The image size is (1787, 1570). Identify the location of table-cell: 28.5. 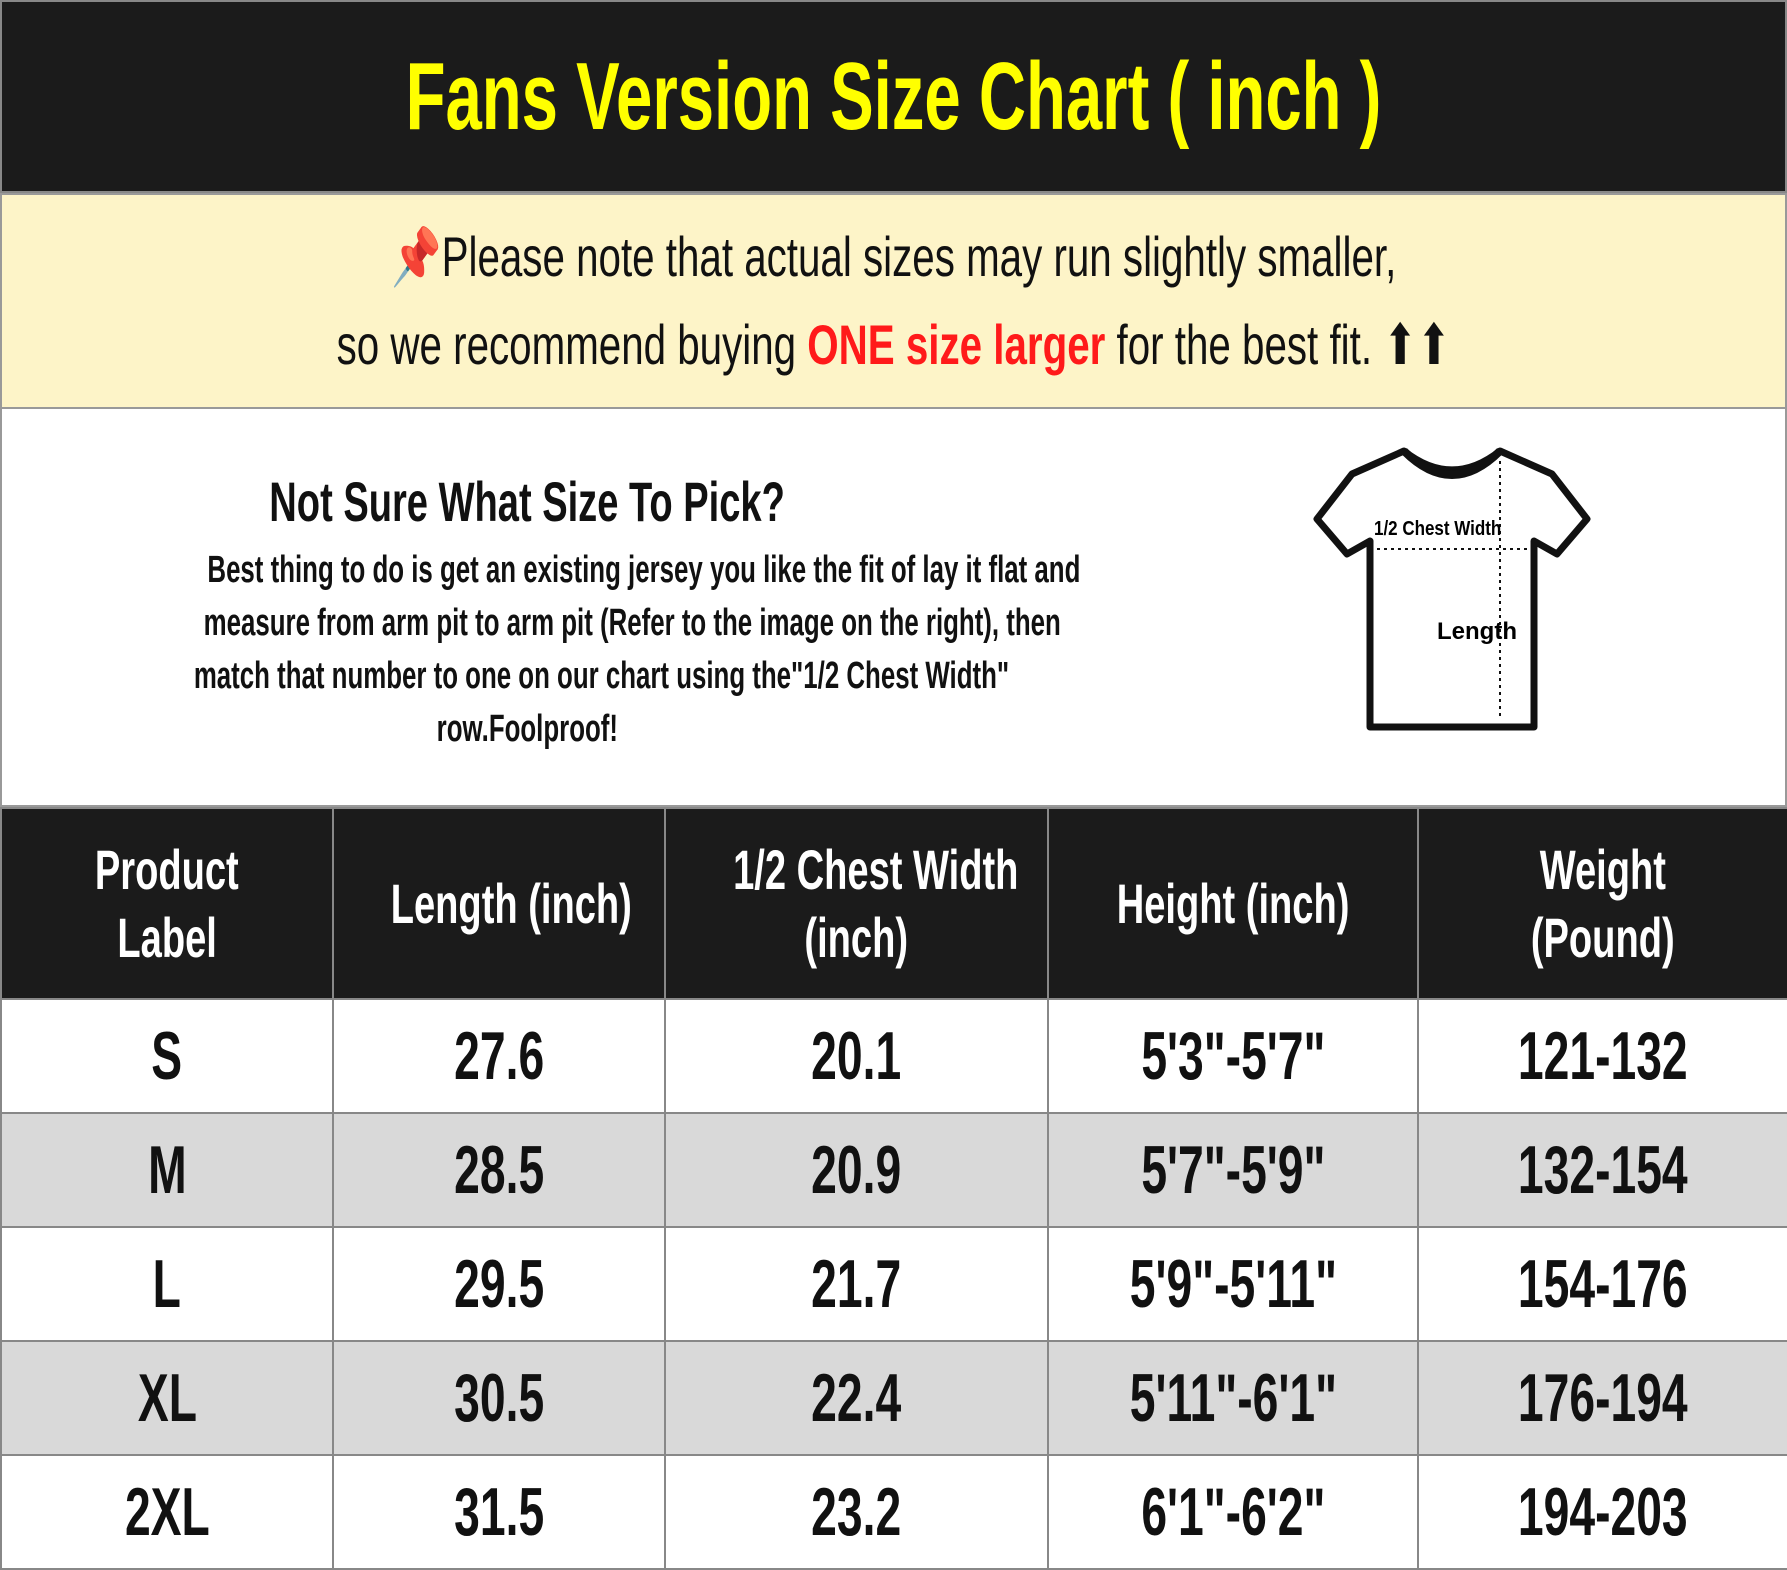
(499, 1170).